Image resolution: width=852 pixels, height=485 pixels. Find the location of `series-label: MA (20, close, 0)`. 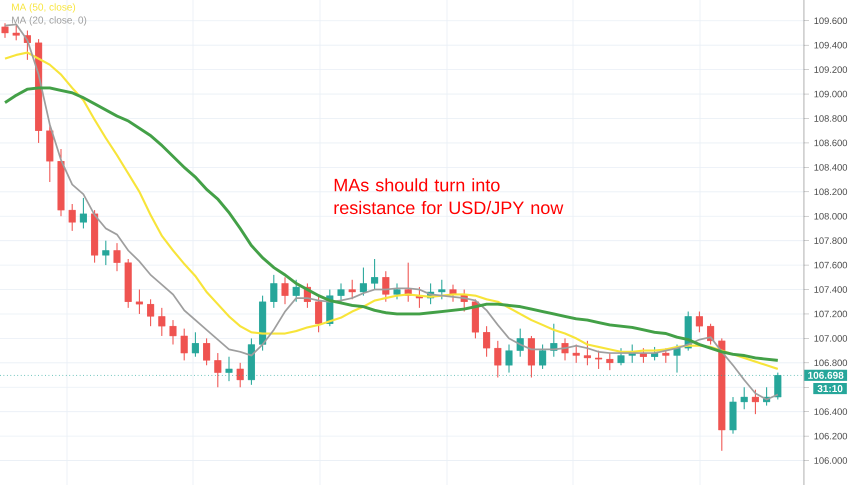

series-label: MA (20, close, 0) is located at coordinates (49, 21).